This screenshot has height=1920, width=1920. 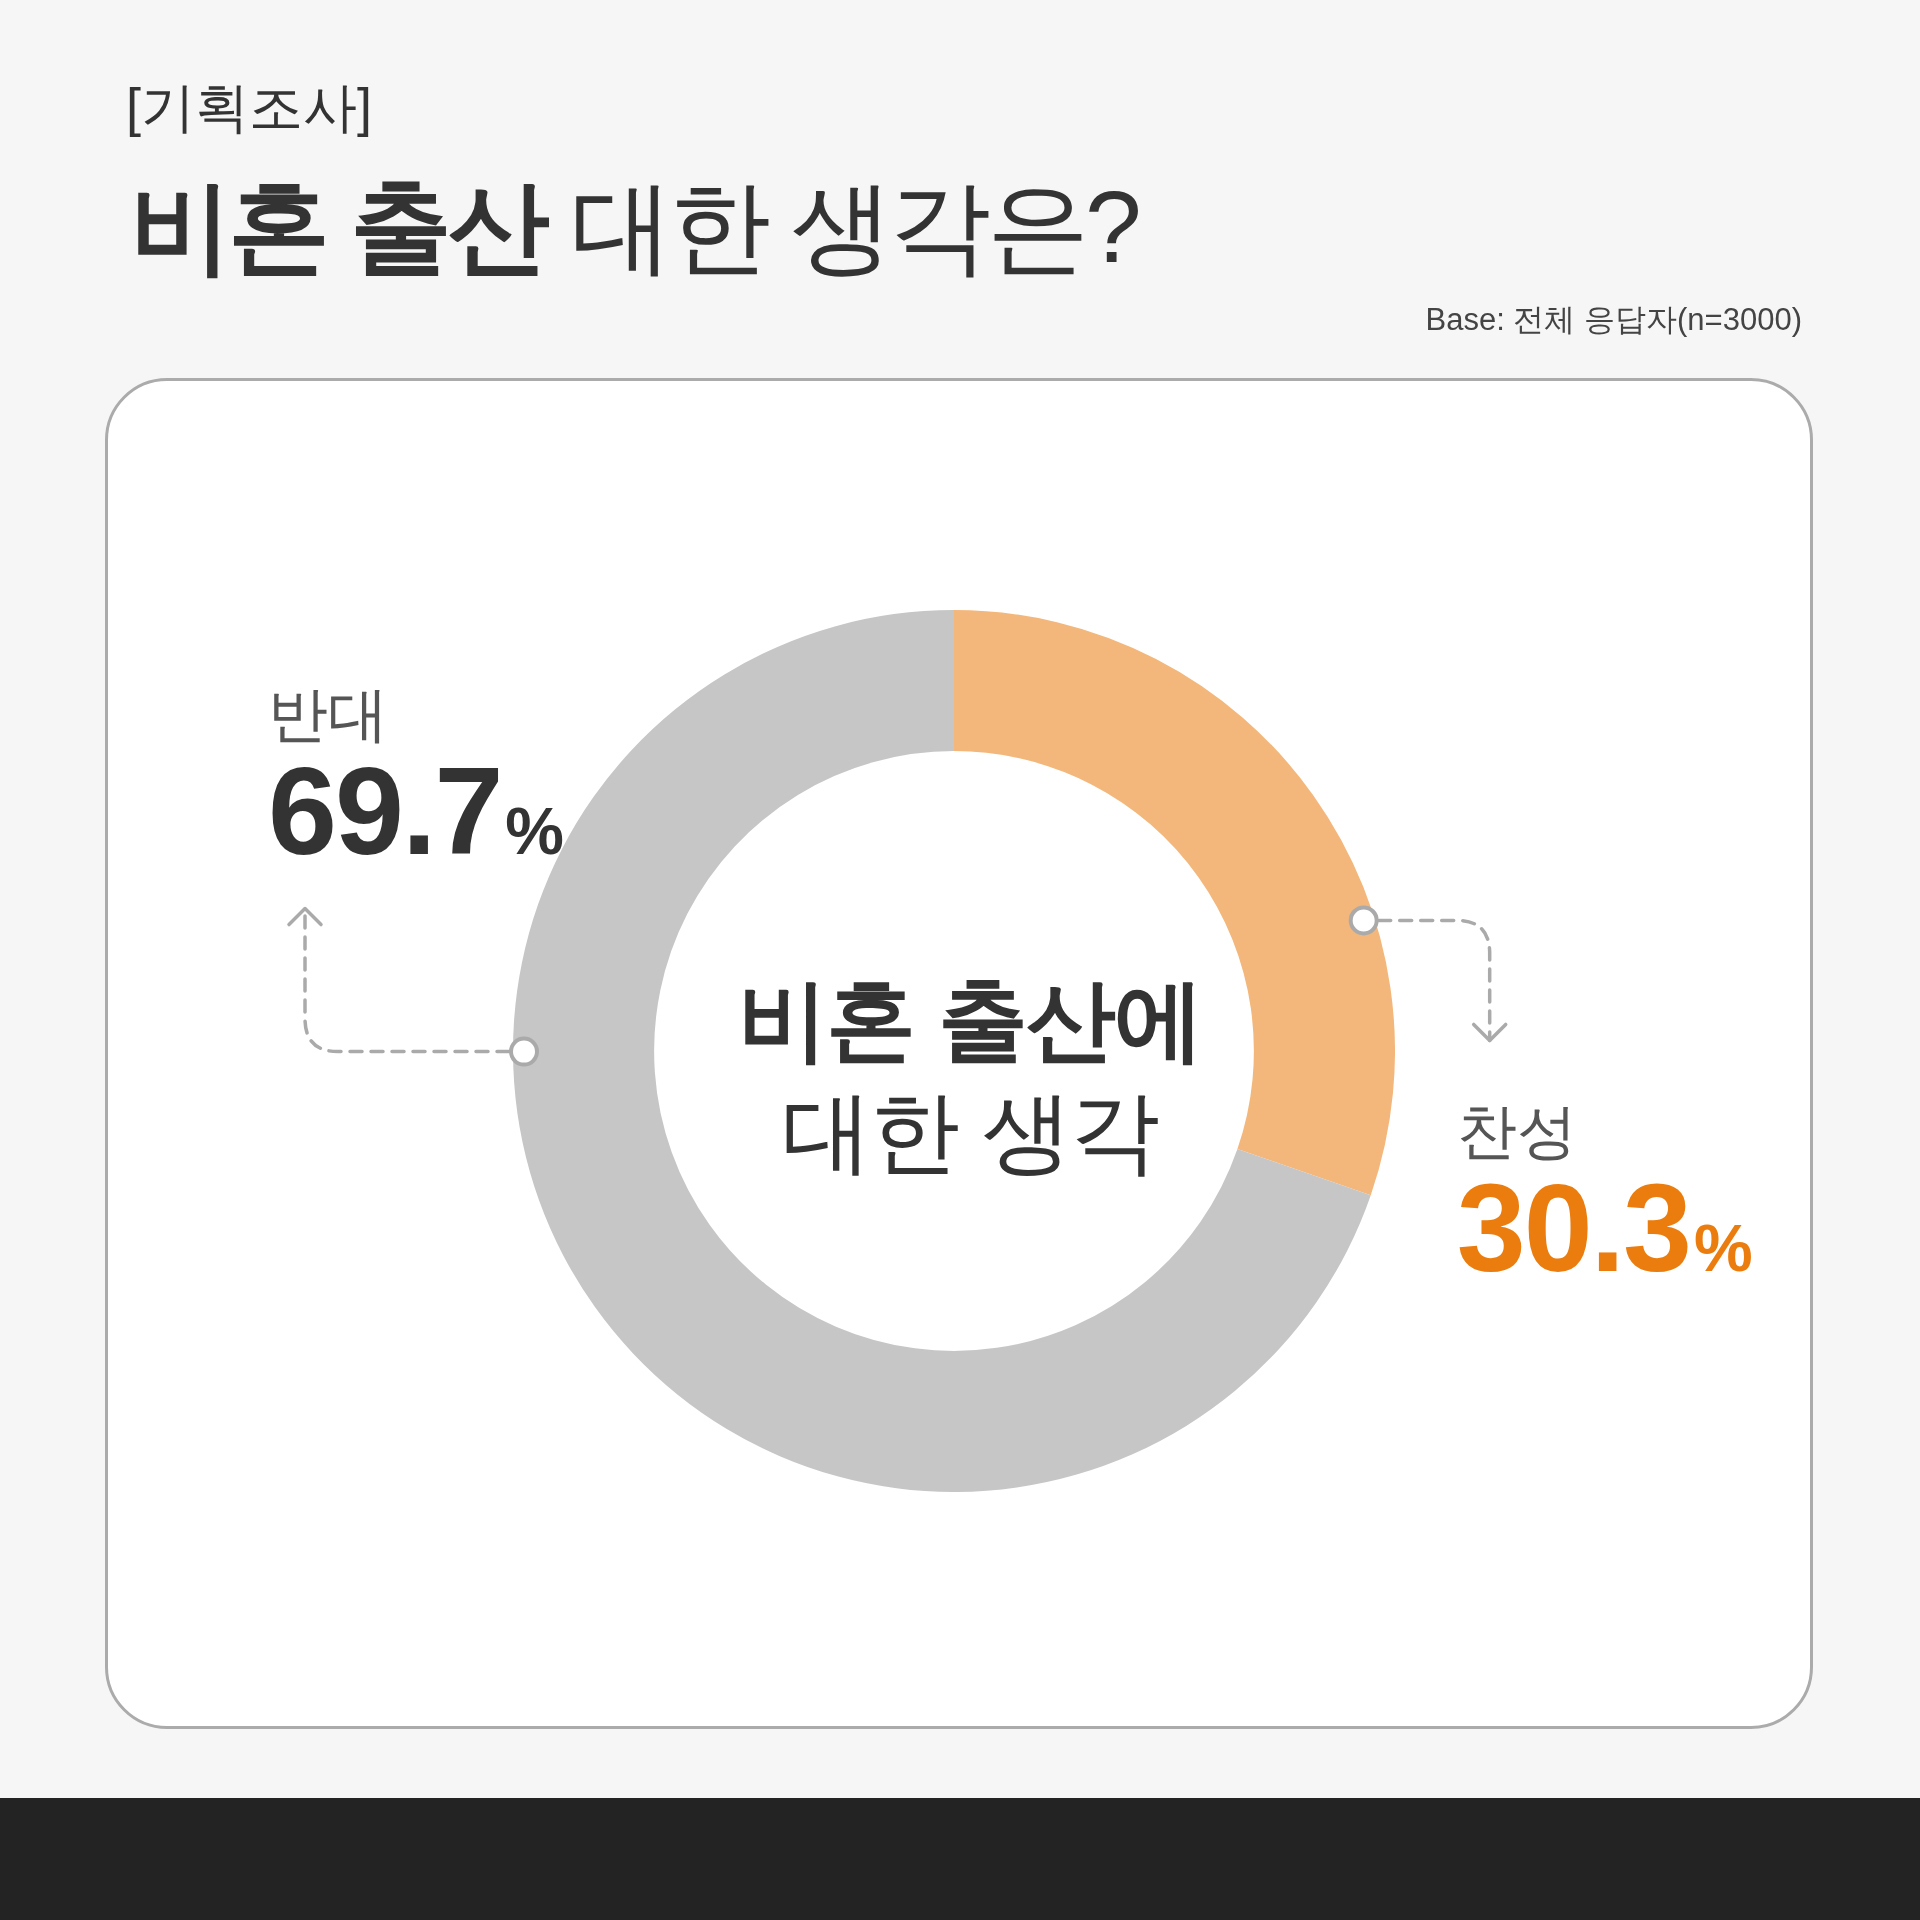 I want to click on chart-title: 비혼 출산 대한 생각은?, so click(x=634, y=227).